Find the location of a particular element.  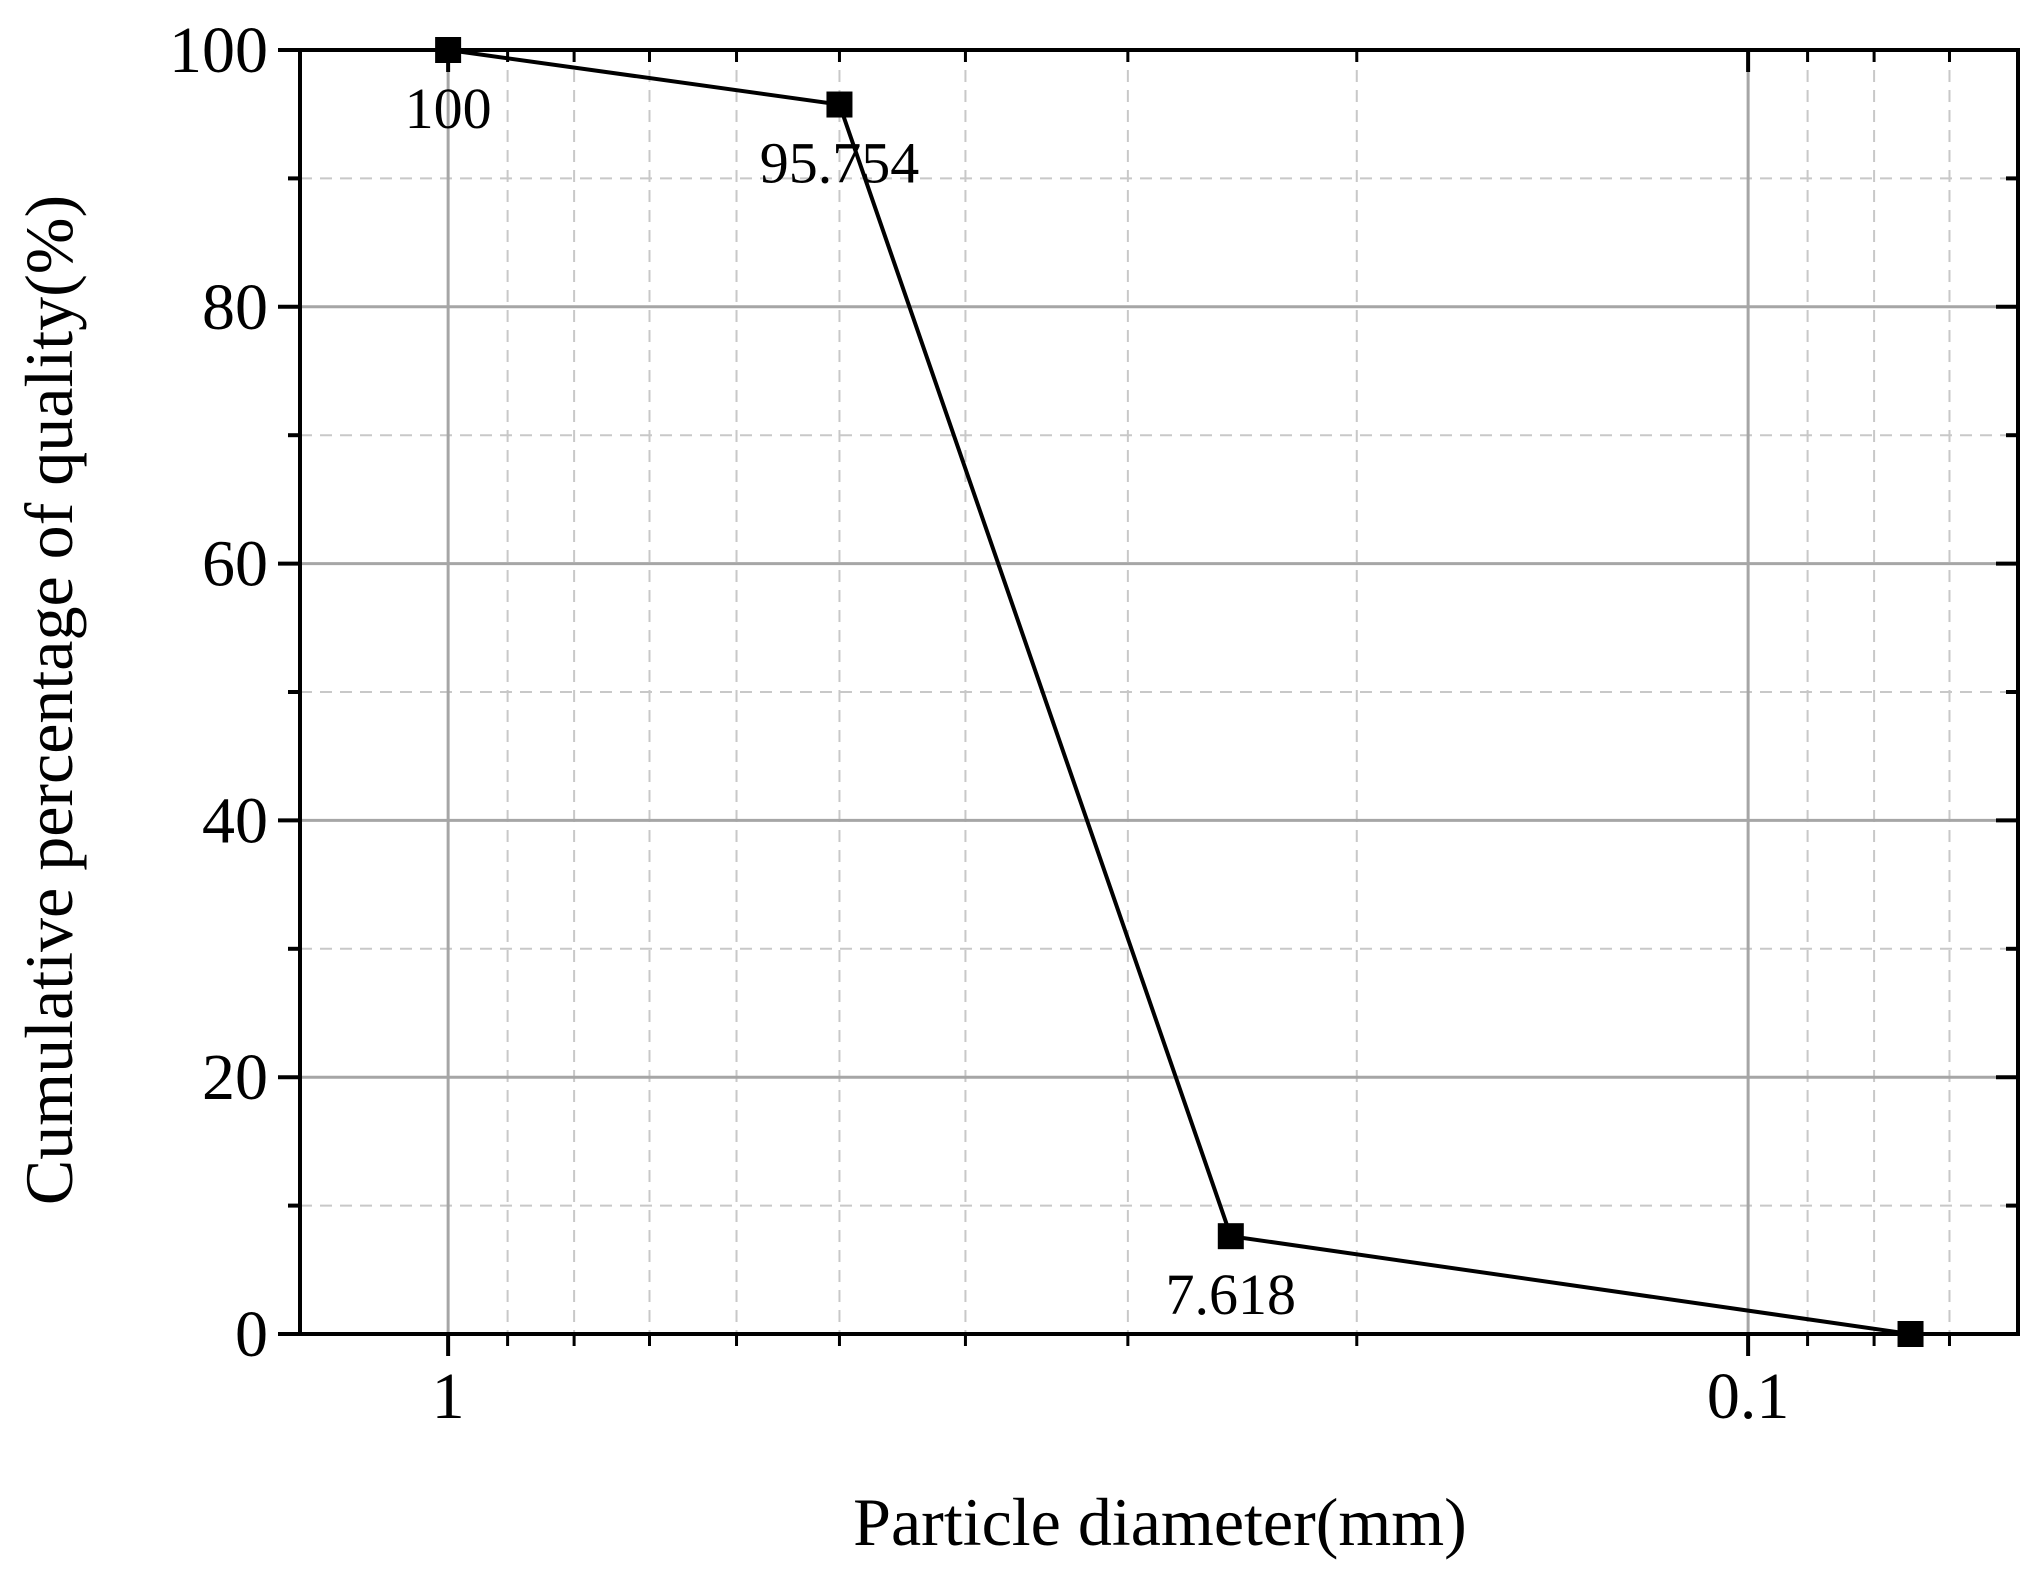

data-label: 95.754 is located at coordinates (840, 163).